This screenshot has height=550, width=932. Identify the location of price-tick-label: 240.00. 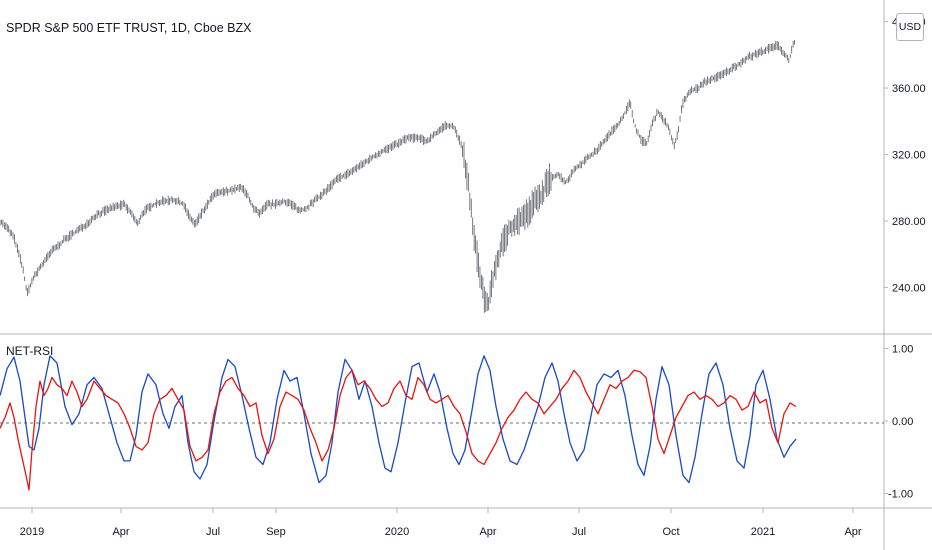
(909, 288).